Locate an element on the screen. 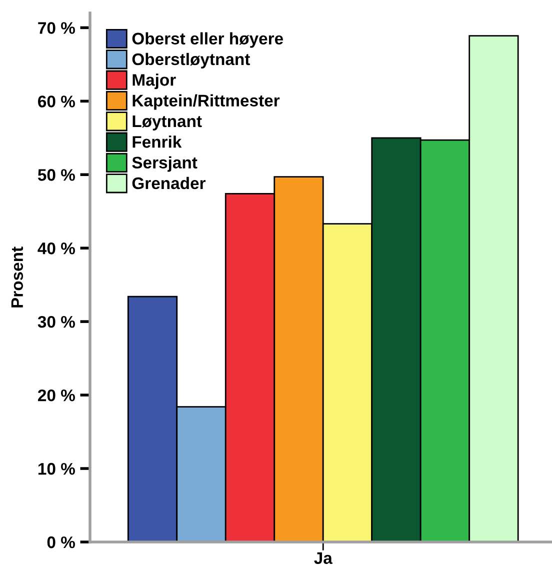  y-tick-label: 30 % is located at coordinates (56, 322).